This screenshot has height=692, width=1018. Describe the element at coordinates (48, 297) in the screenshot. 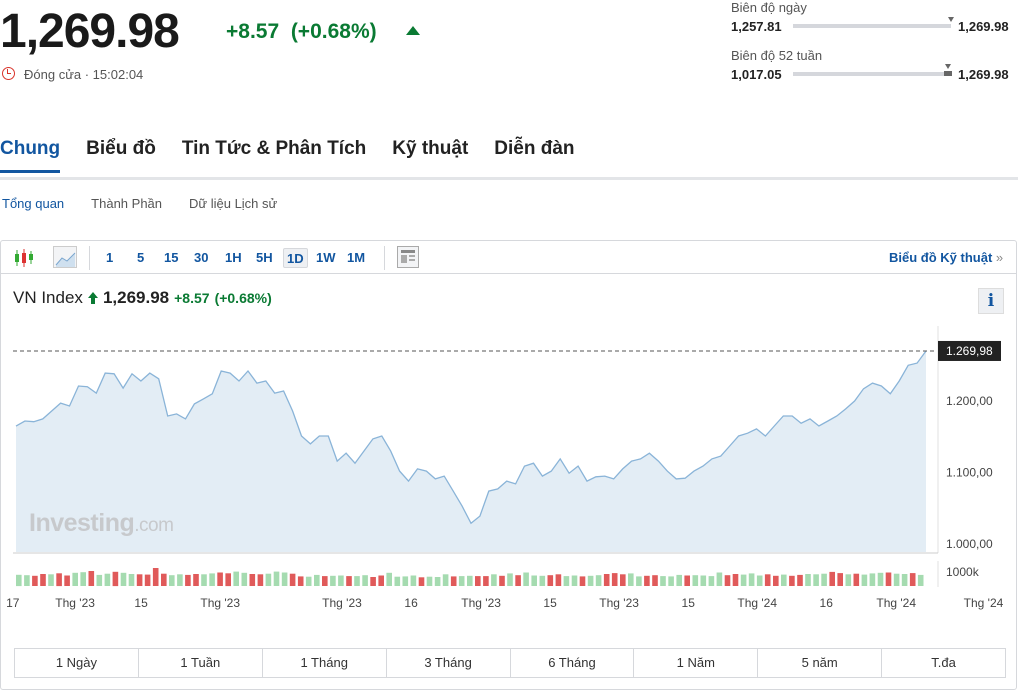

I see `index-name: VN Index` at that location.